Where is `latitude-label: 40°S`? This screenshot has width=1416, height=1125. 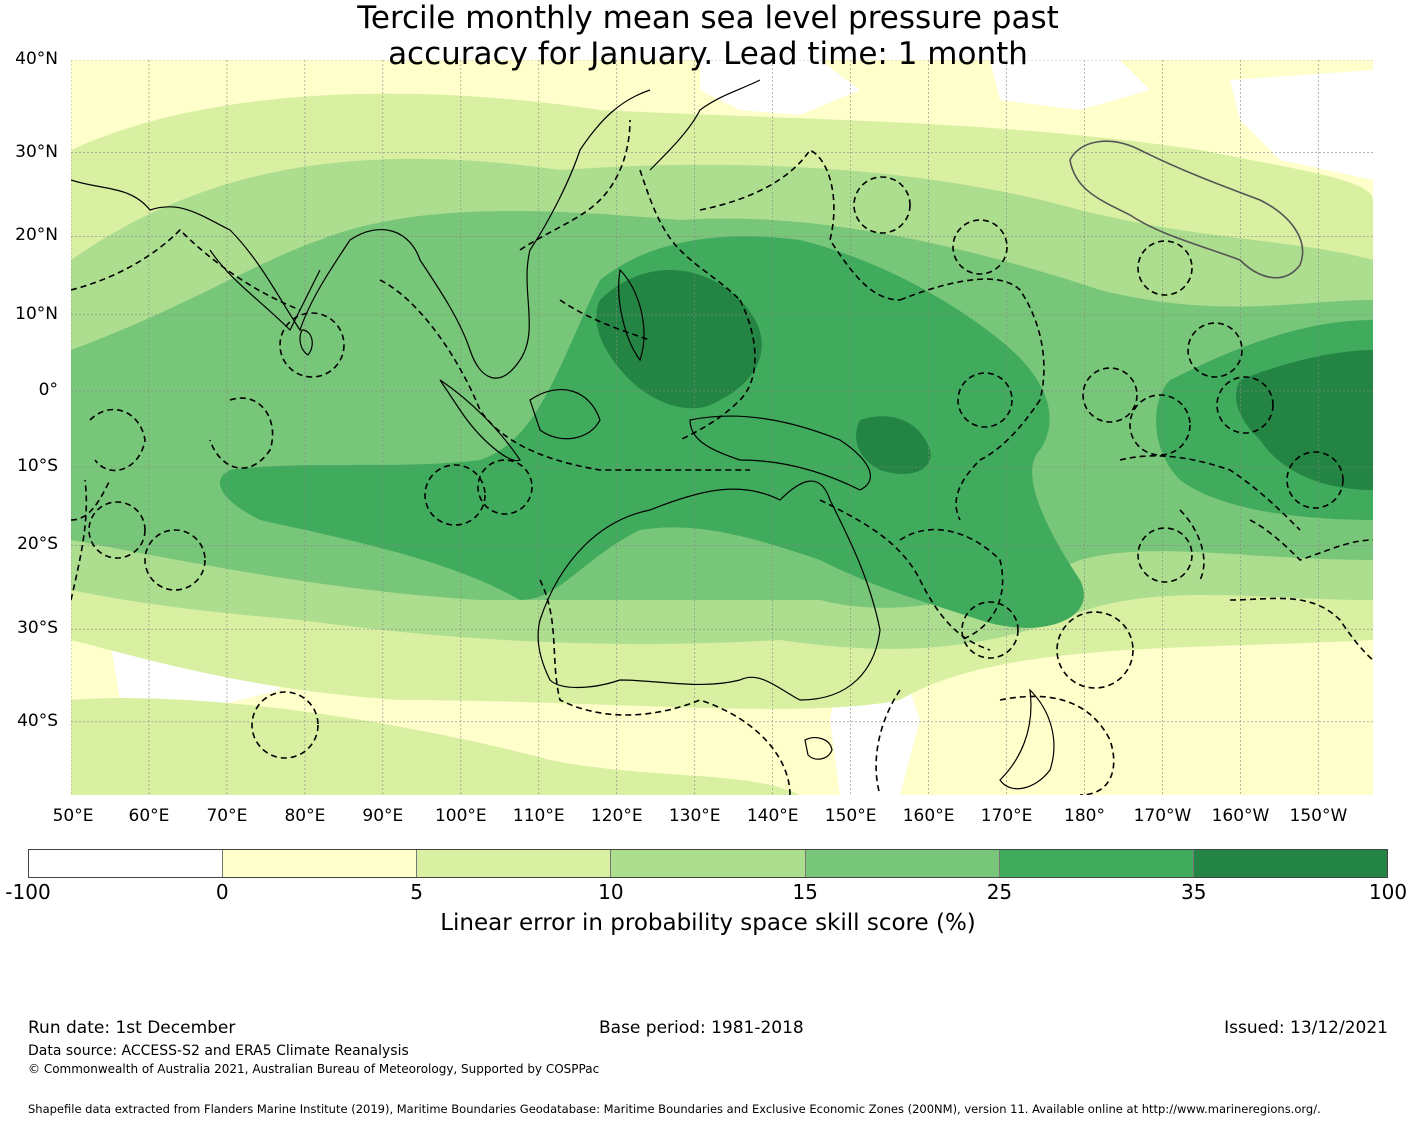 latitude-label: 40°S is located at coordinates (37, 720).